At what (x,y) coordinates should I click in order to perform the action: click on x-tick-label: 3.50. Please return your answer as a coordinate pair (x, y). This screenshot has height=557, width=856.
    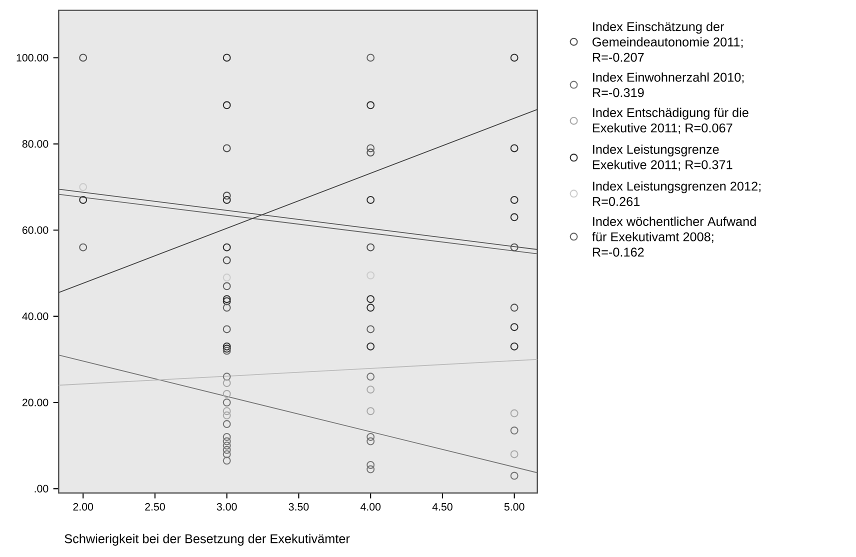
    Looking at the image, I should click on (298, 507).